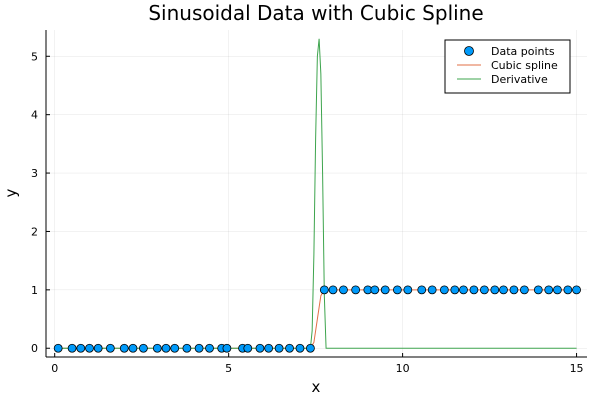 The height and width of the screenshot is (400, 600). I want to click on y-axis-label: y, so click(11, 192).